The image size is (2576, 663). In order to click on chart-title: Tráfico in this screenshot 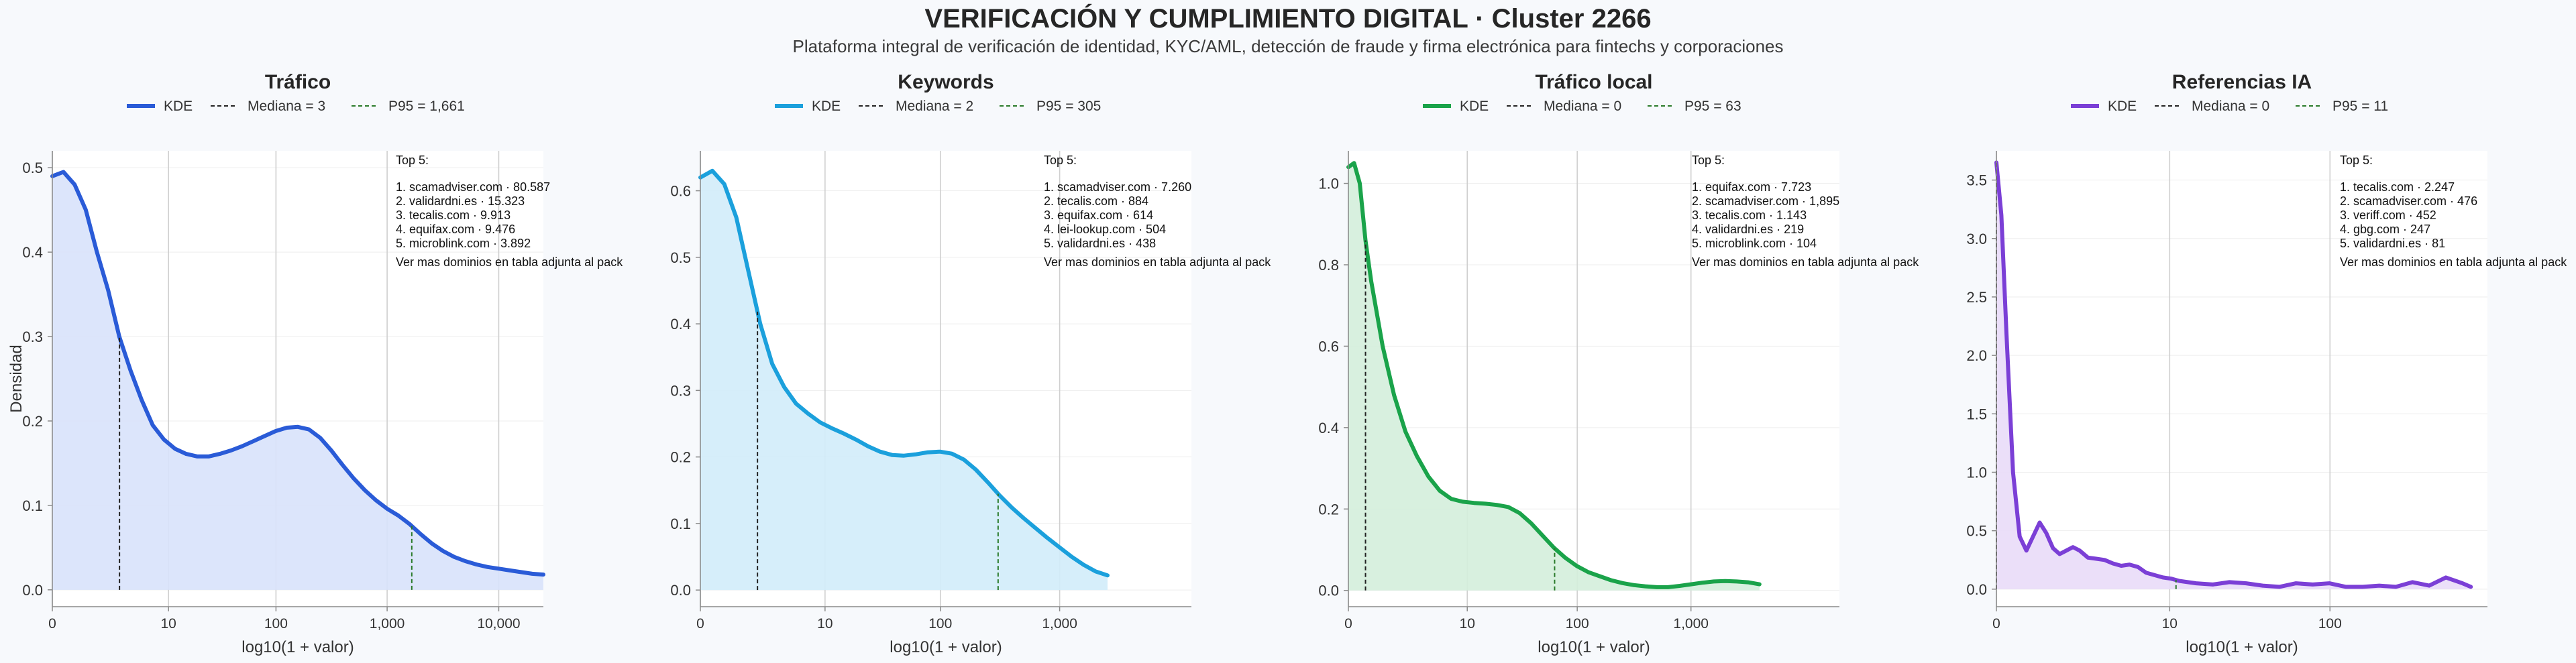, I will do `click(298, 82)`.